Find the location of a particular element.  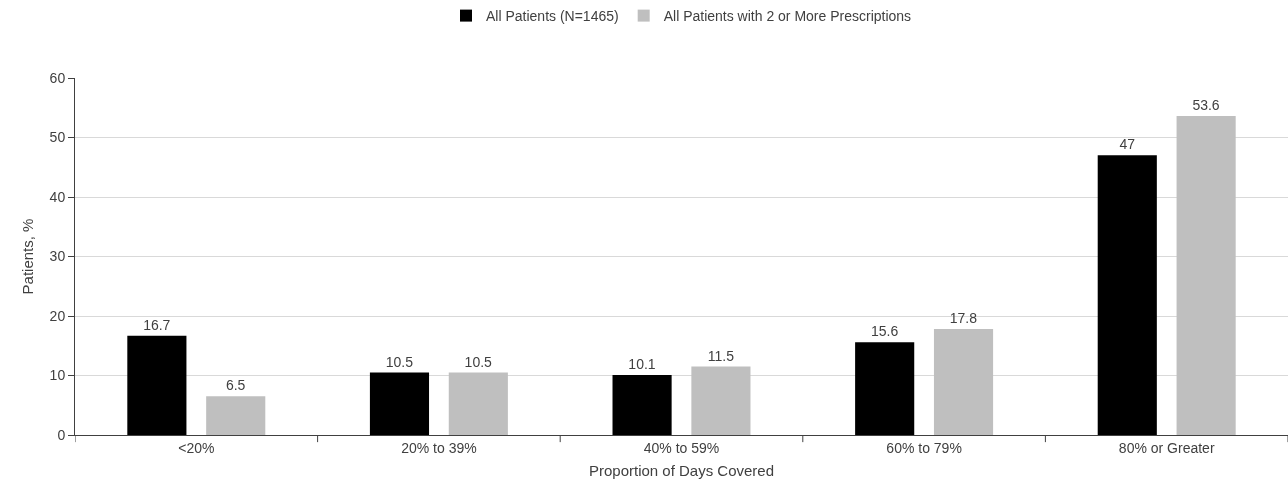

x-tick-label: <20% is located at coordinates (196, 447).